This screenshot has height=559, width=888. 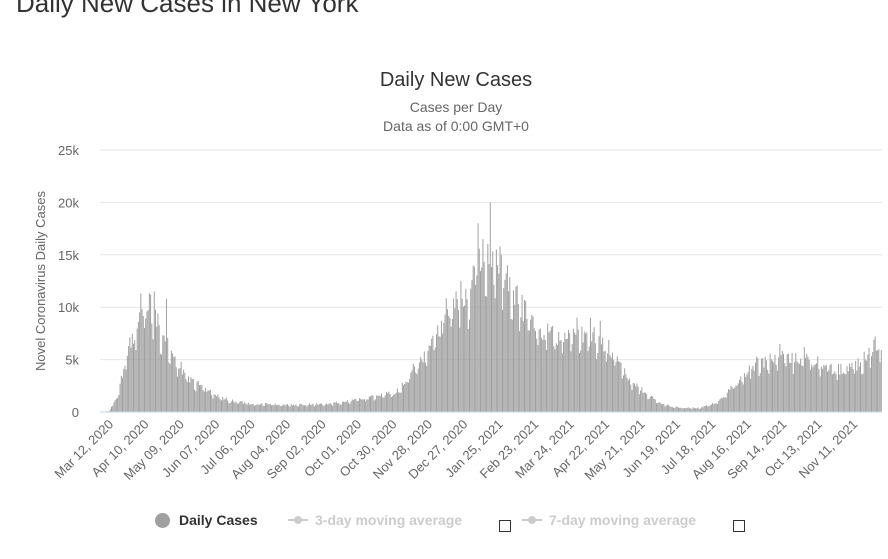 What do you see at coordinates (206, 520) in the screenshot?
I see `legend-item-daily-cases: Daily Cases` at bounding box center [206, 520].